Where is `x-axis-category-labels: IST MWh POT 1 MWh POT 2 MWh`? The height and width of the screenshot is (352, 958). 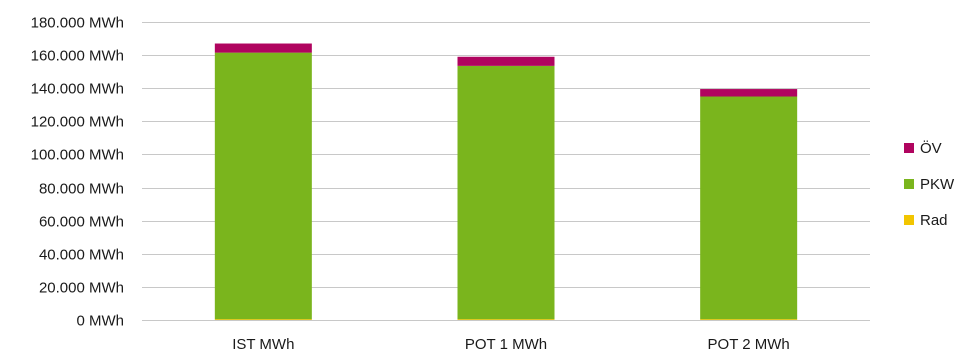 x-axis-category-labels: IST MWh POT 1 MWh POT 2 MWh is located at coordinates (511, 344).